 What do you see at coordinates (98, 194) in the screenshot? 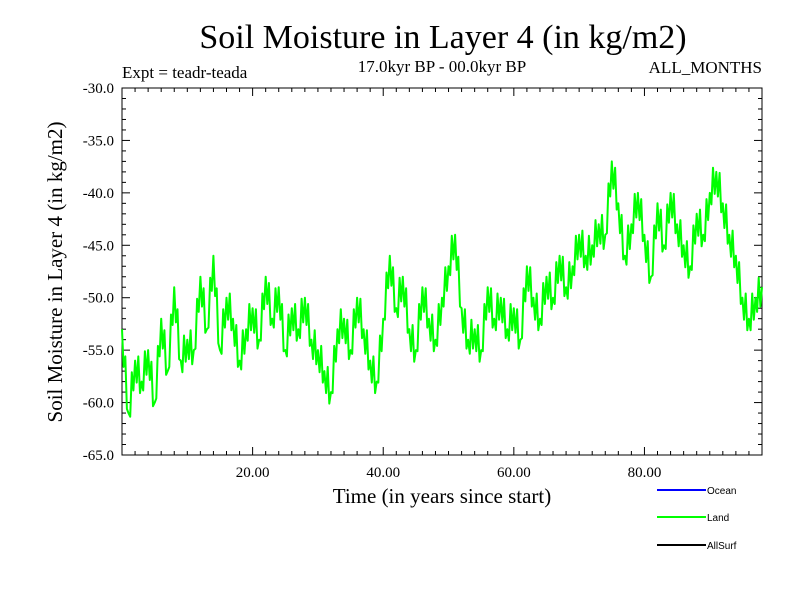
I see `y-tick-label: -40.0` at bounding box center [98, 194].